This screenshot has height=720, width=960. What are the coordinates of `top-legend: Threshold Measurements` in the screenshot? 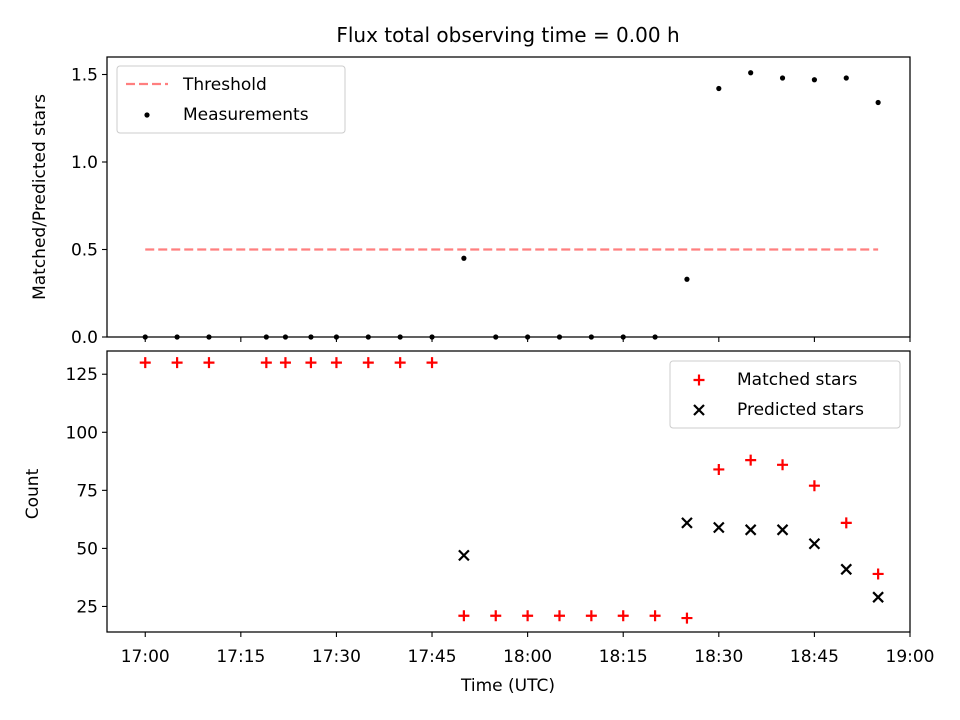 It's located at (231, 99).